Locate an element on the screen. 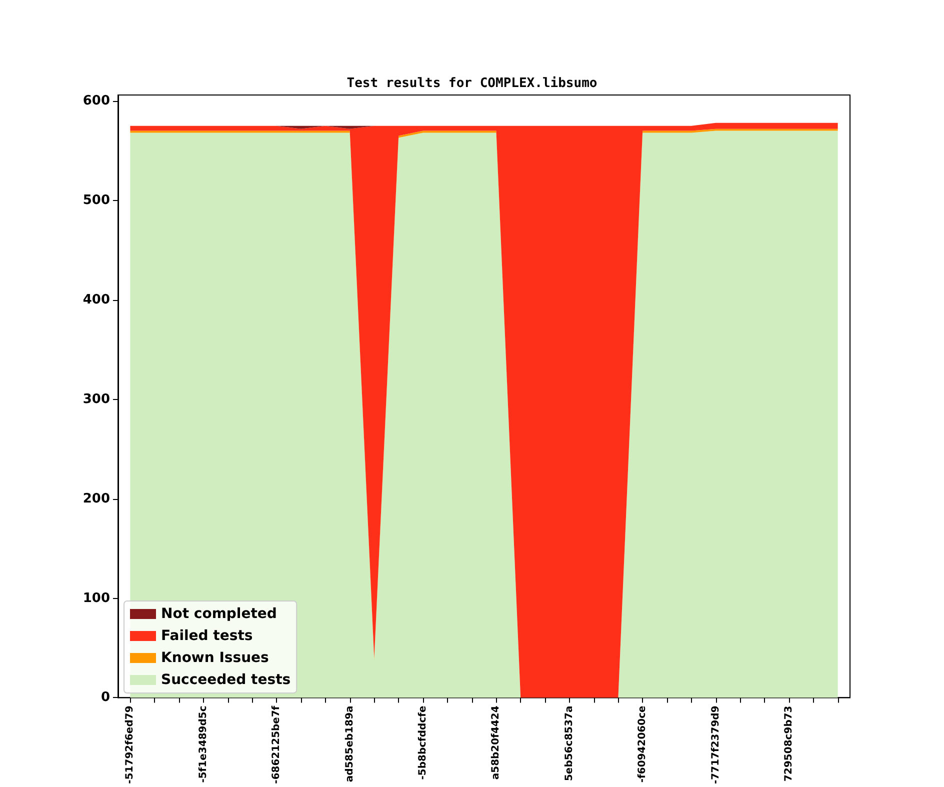 Image resolution: width=944 pixels, height=787 pixels. x-tick-label: -6862125be7f is located at coordinates (276, 744).